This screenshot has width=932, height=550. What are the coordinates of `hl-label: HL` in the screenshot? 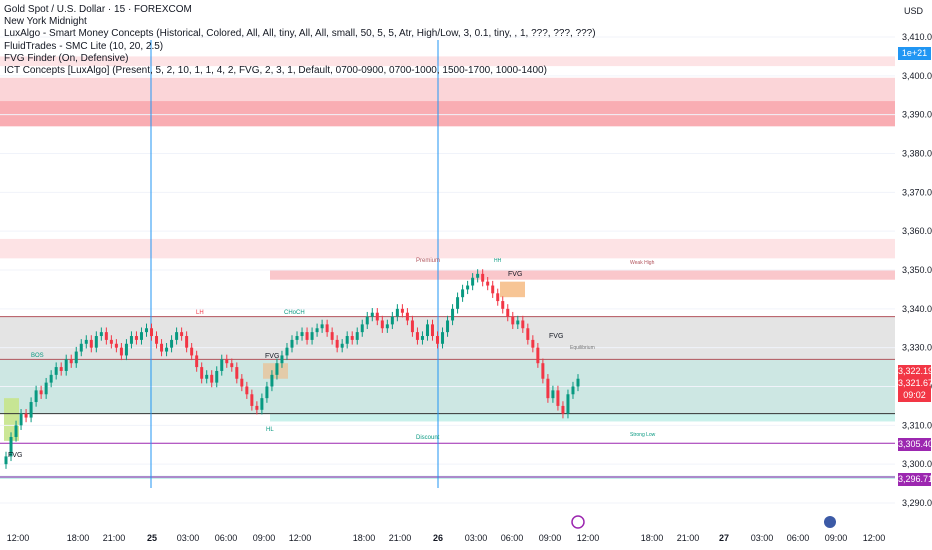 It's located at (270, 430).